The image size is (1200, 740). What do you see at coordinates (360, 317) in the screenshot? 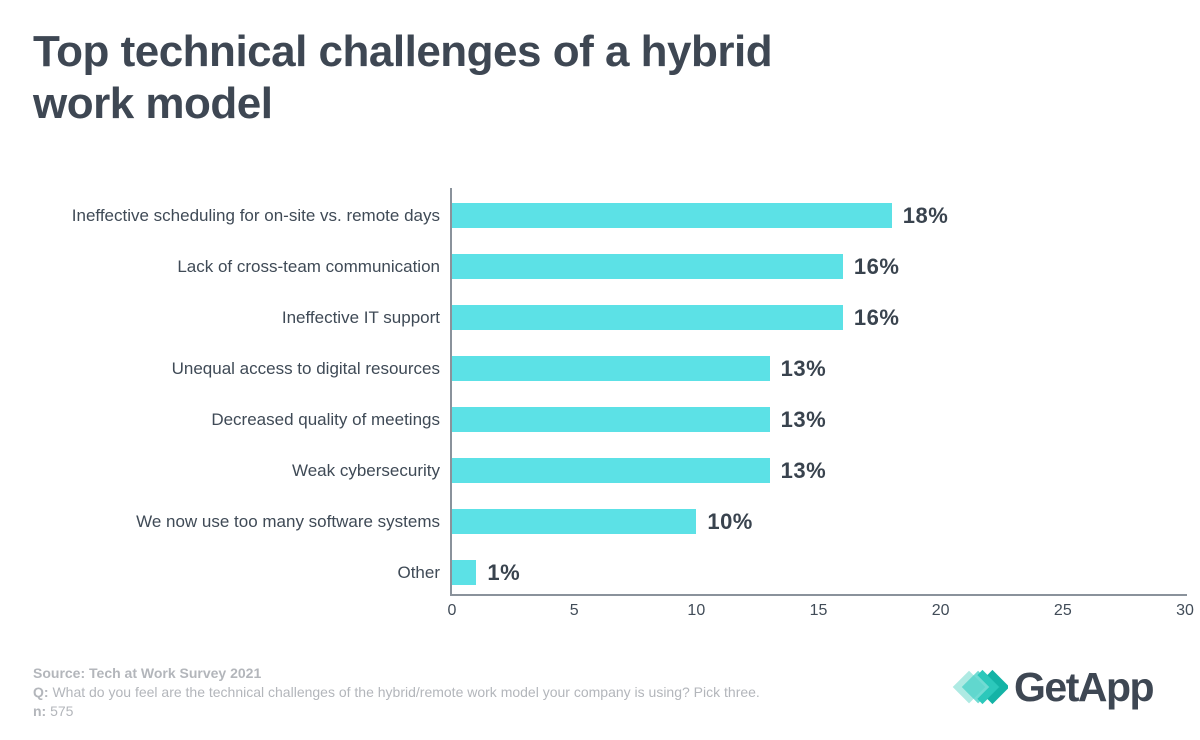
I see `category-label: Ineffective IT support` at bounding box center [360, 317].